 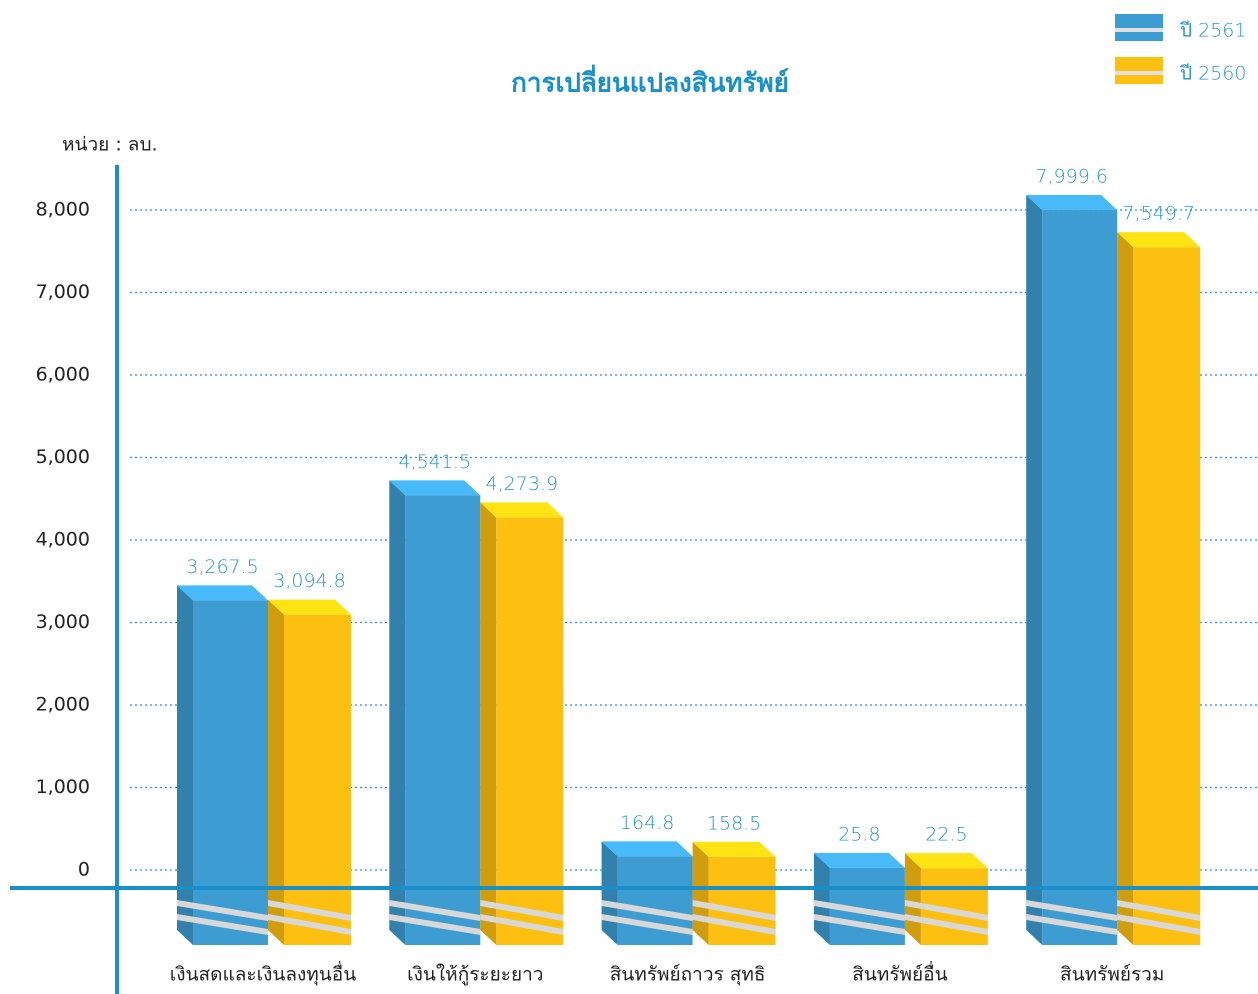 I want to click on chart-title: การเปลี่ยนแปลงสินทรัพย์, so click(x=650, y=81).